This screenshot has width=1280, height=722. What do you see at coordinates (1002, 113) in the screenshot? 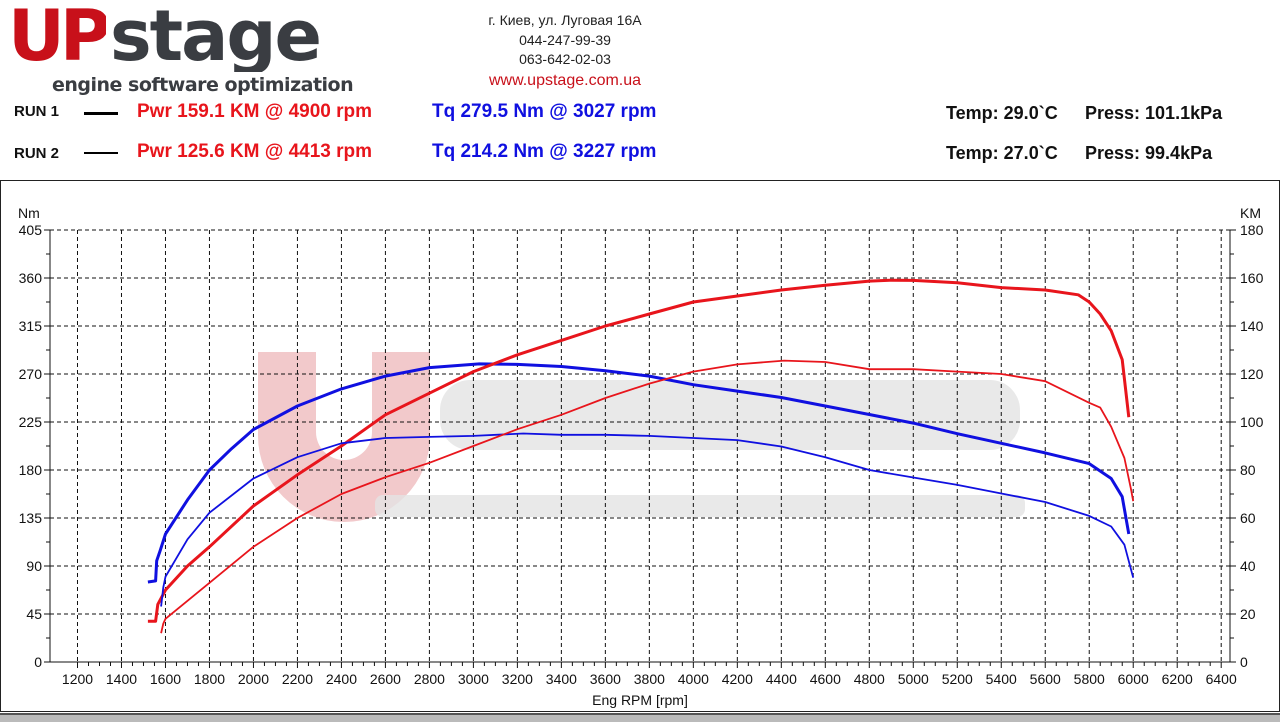
I see `run-1-temp: Temp: 29.0`C` at bounding box center [1002, 113].